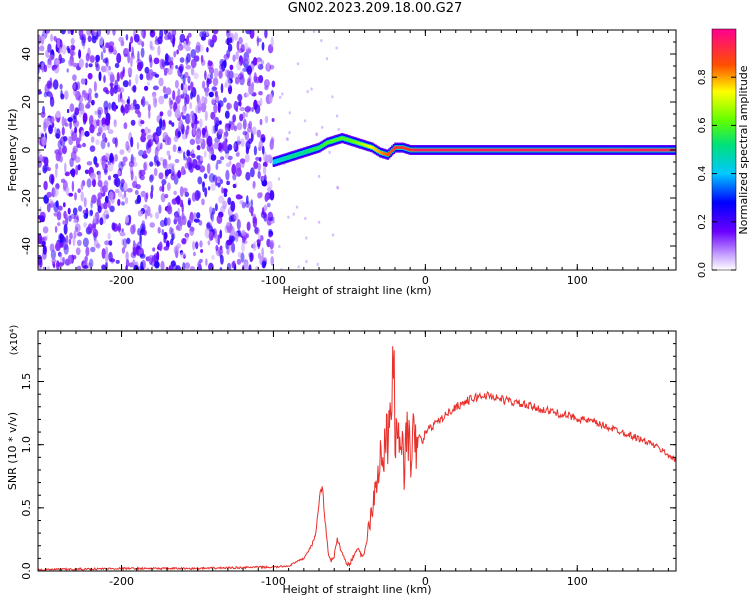 Image resolution: width=750 pixels, height=600 pixels. What do you see at coordinates (26, 571) in the screenshot?
I see `y-tick-label: 0.0` at bounding box center [26, 571].